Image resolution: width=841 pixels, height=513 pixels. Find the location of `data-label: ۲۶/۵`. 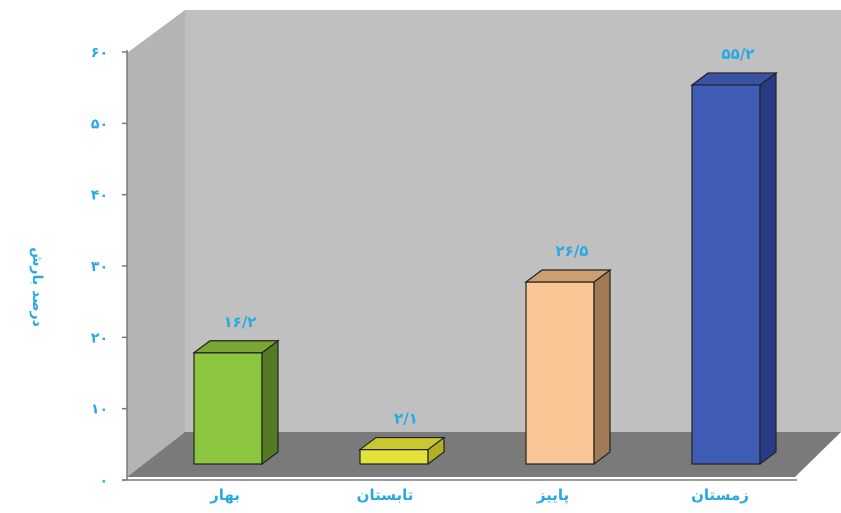

data-label: ۲۶/۵ is located at coordinates (572, 251).